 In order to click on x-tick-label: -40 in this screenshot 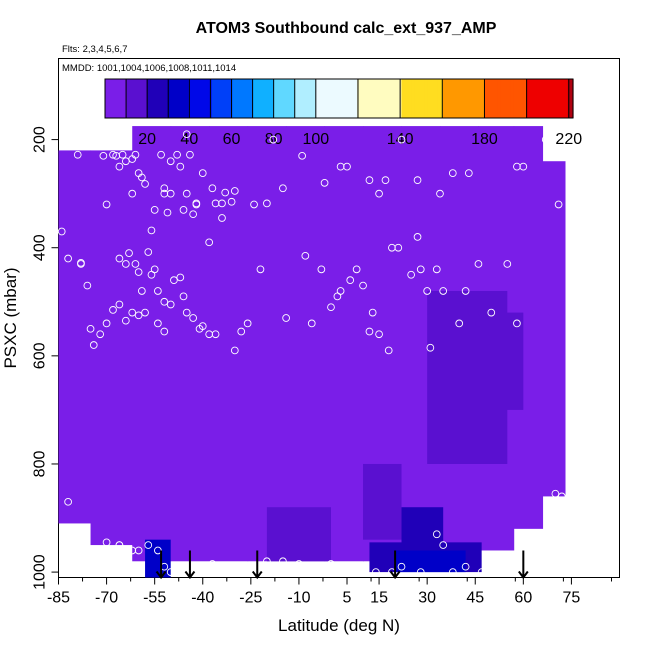, I will do `click(202, 598)`.